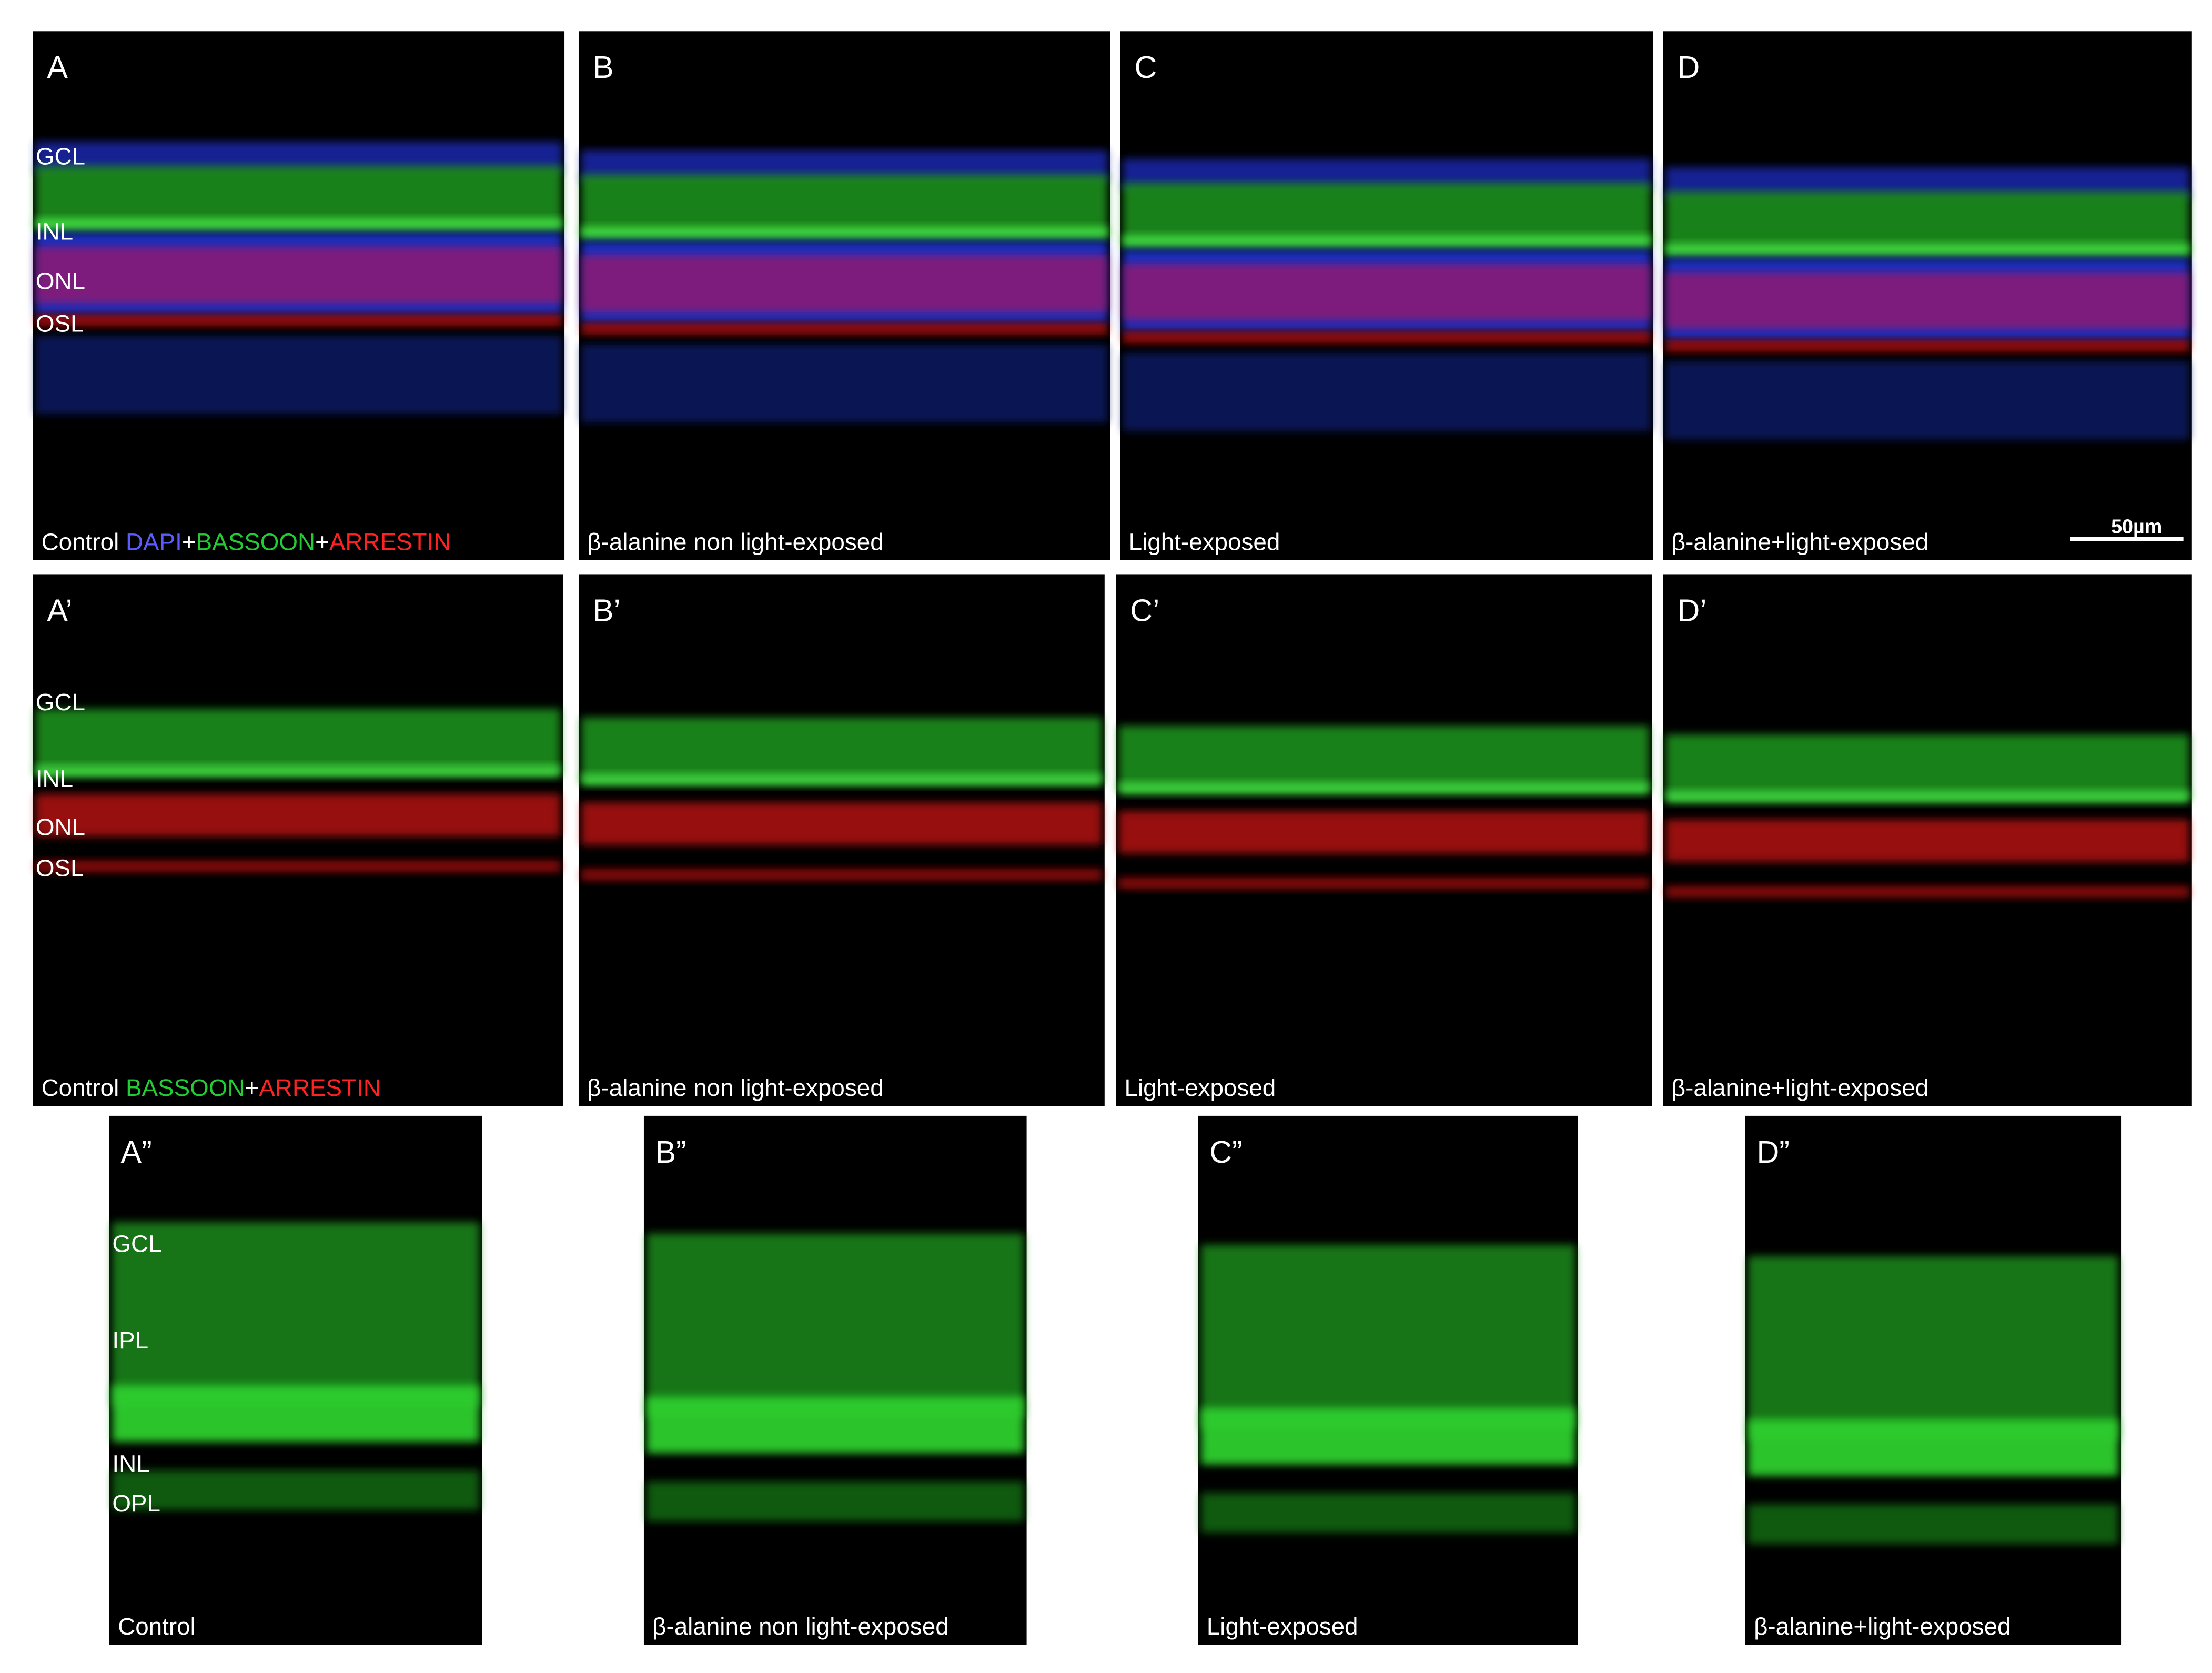 Image resolution: width=2212 pixels, height=1673 pixels. Describe the element at coordinates (1933, 1380) in the screenshot. I see `micrograph-panel: D” β-alanine+light-exposed` at that location.